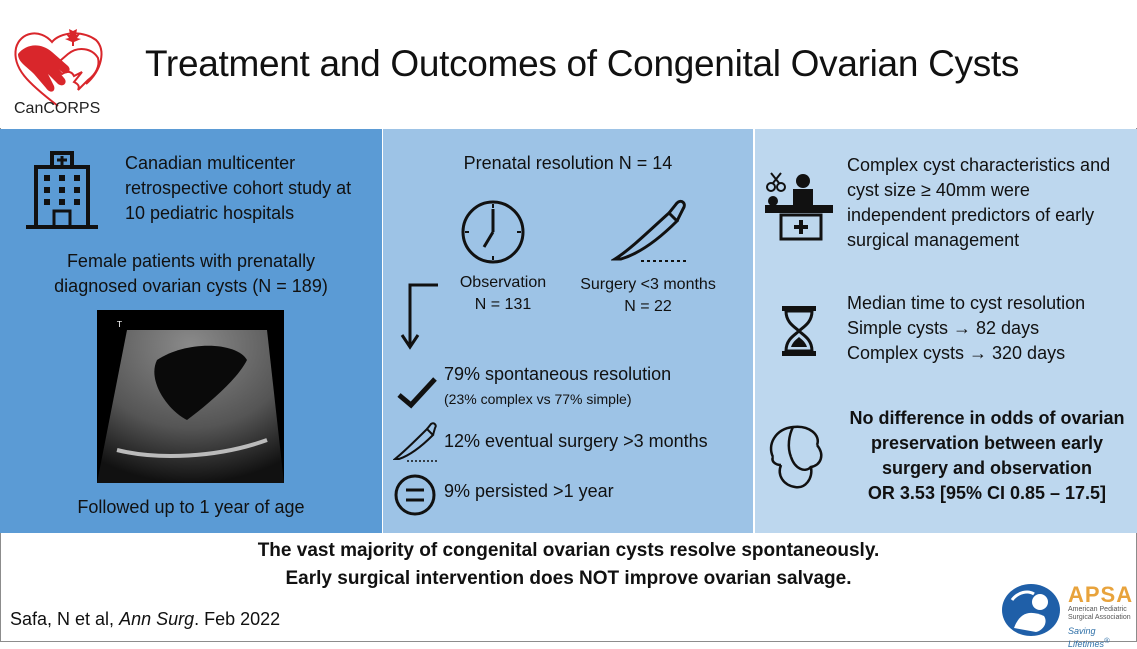 This screenshot has height=649, width=1137. Describe the element at coordinates (415, 495) in the screenshot. I see `equals-icon` at that location.